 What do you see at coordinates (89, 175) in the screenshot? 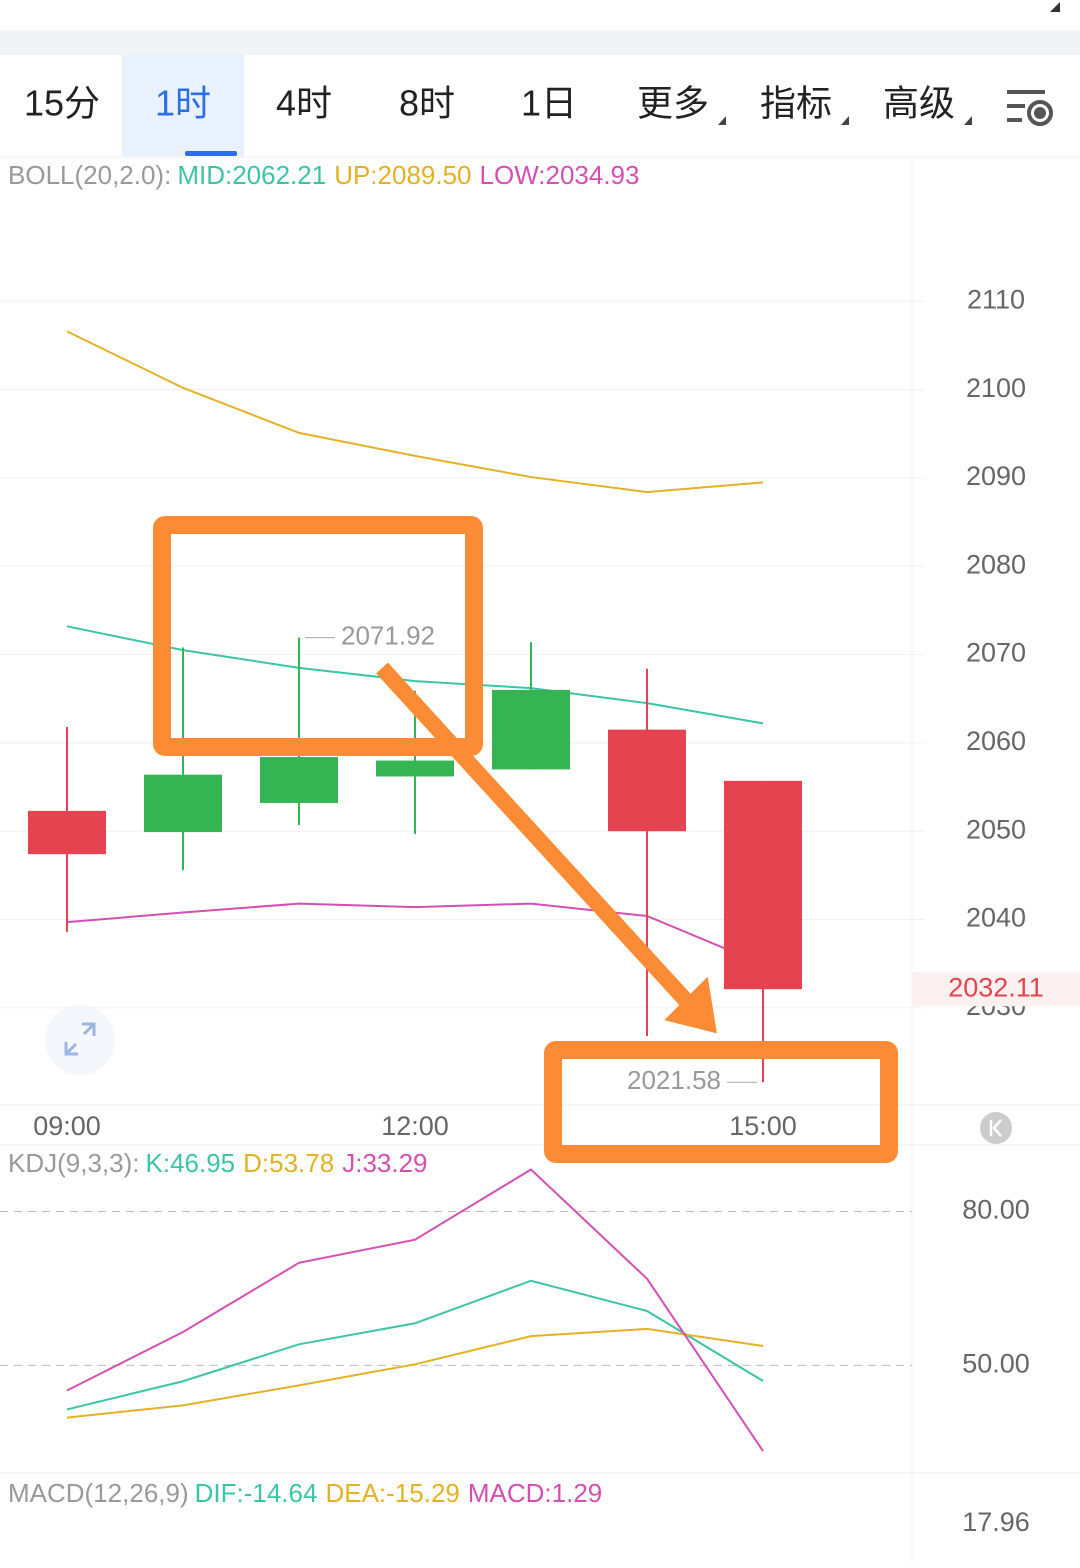
I see `indicator-title: BOLL(20,2.0):` at bounding box center [89, 175].